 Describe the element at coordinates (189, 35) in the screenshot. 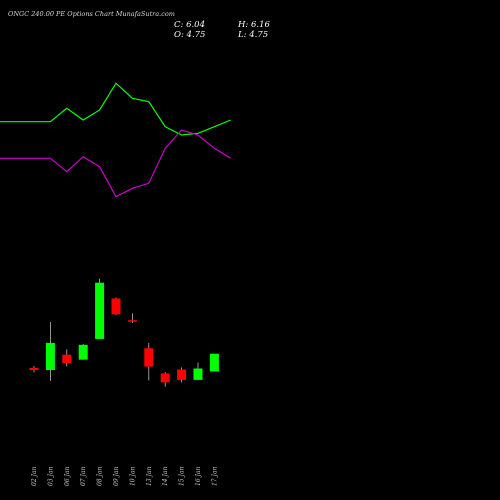

I see `ohlc-open: O: 4.75` at that location.